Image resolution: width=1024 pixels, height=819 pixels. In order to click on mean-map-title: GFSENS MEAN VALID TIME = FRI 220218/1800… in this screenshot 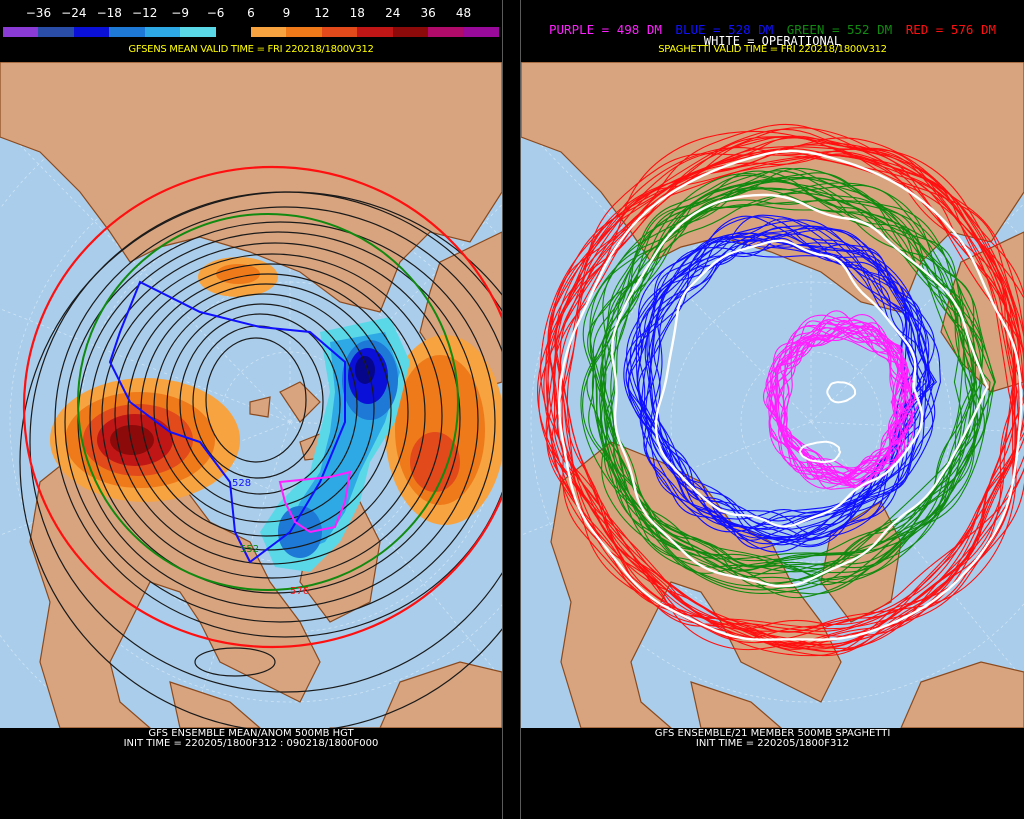, I will do `click(251, 49)`.